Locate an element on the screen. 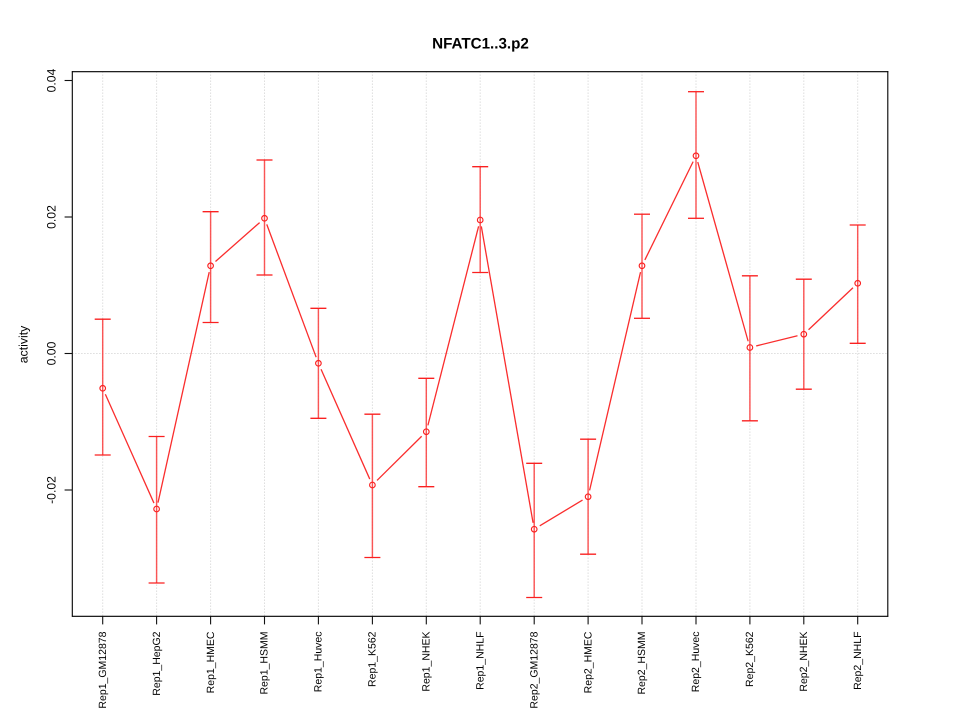 Image resolution: width=960 pixels, height=720 pixels. svg-text: Rep2_GM12878 is located at coordinates (534, 669).